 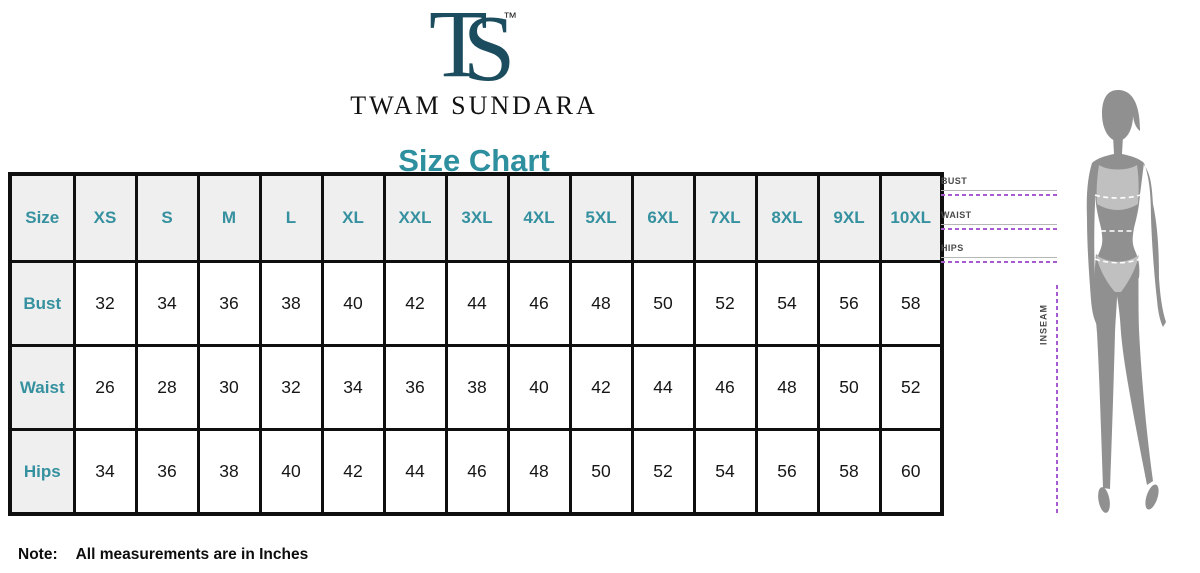 I want to click on figure-neck, so click(x=1118, y=149).